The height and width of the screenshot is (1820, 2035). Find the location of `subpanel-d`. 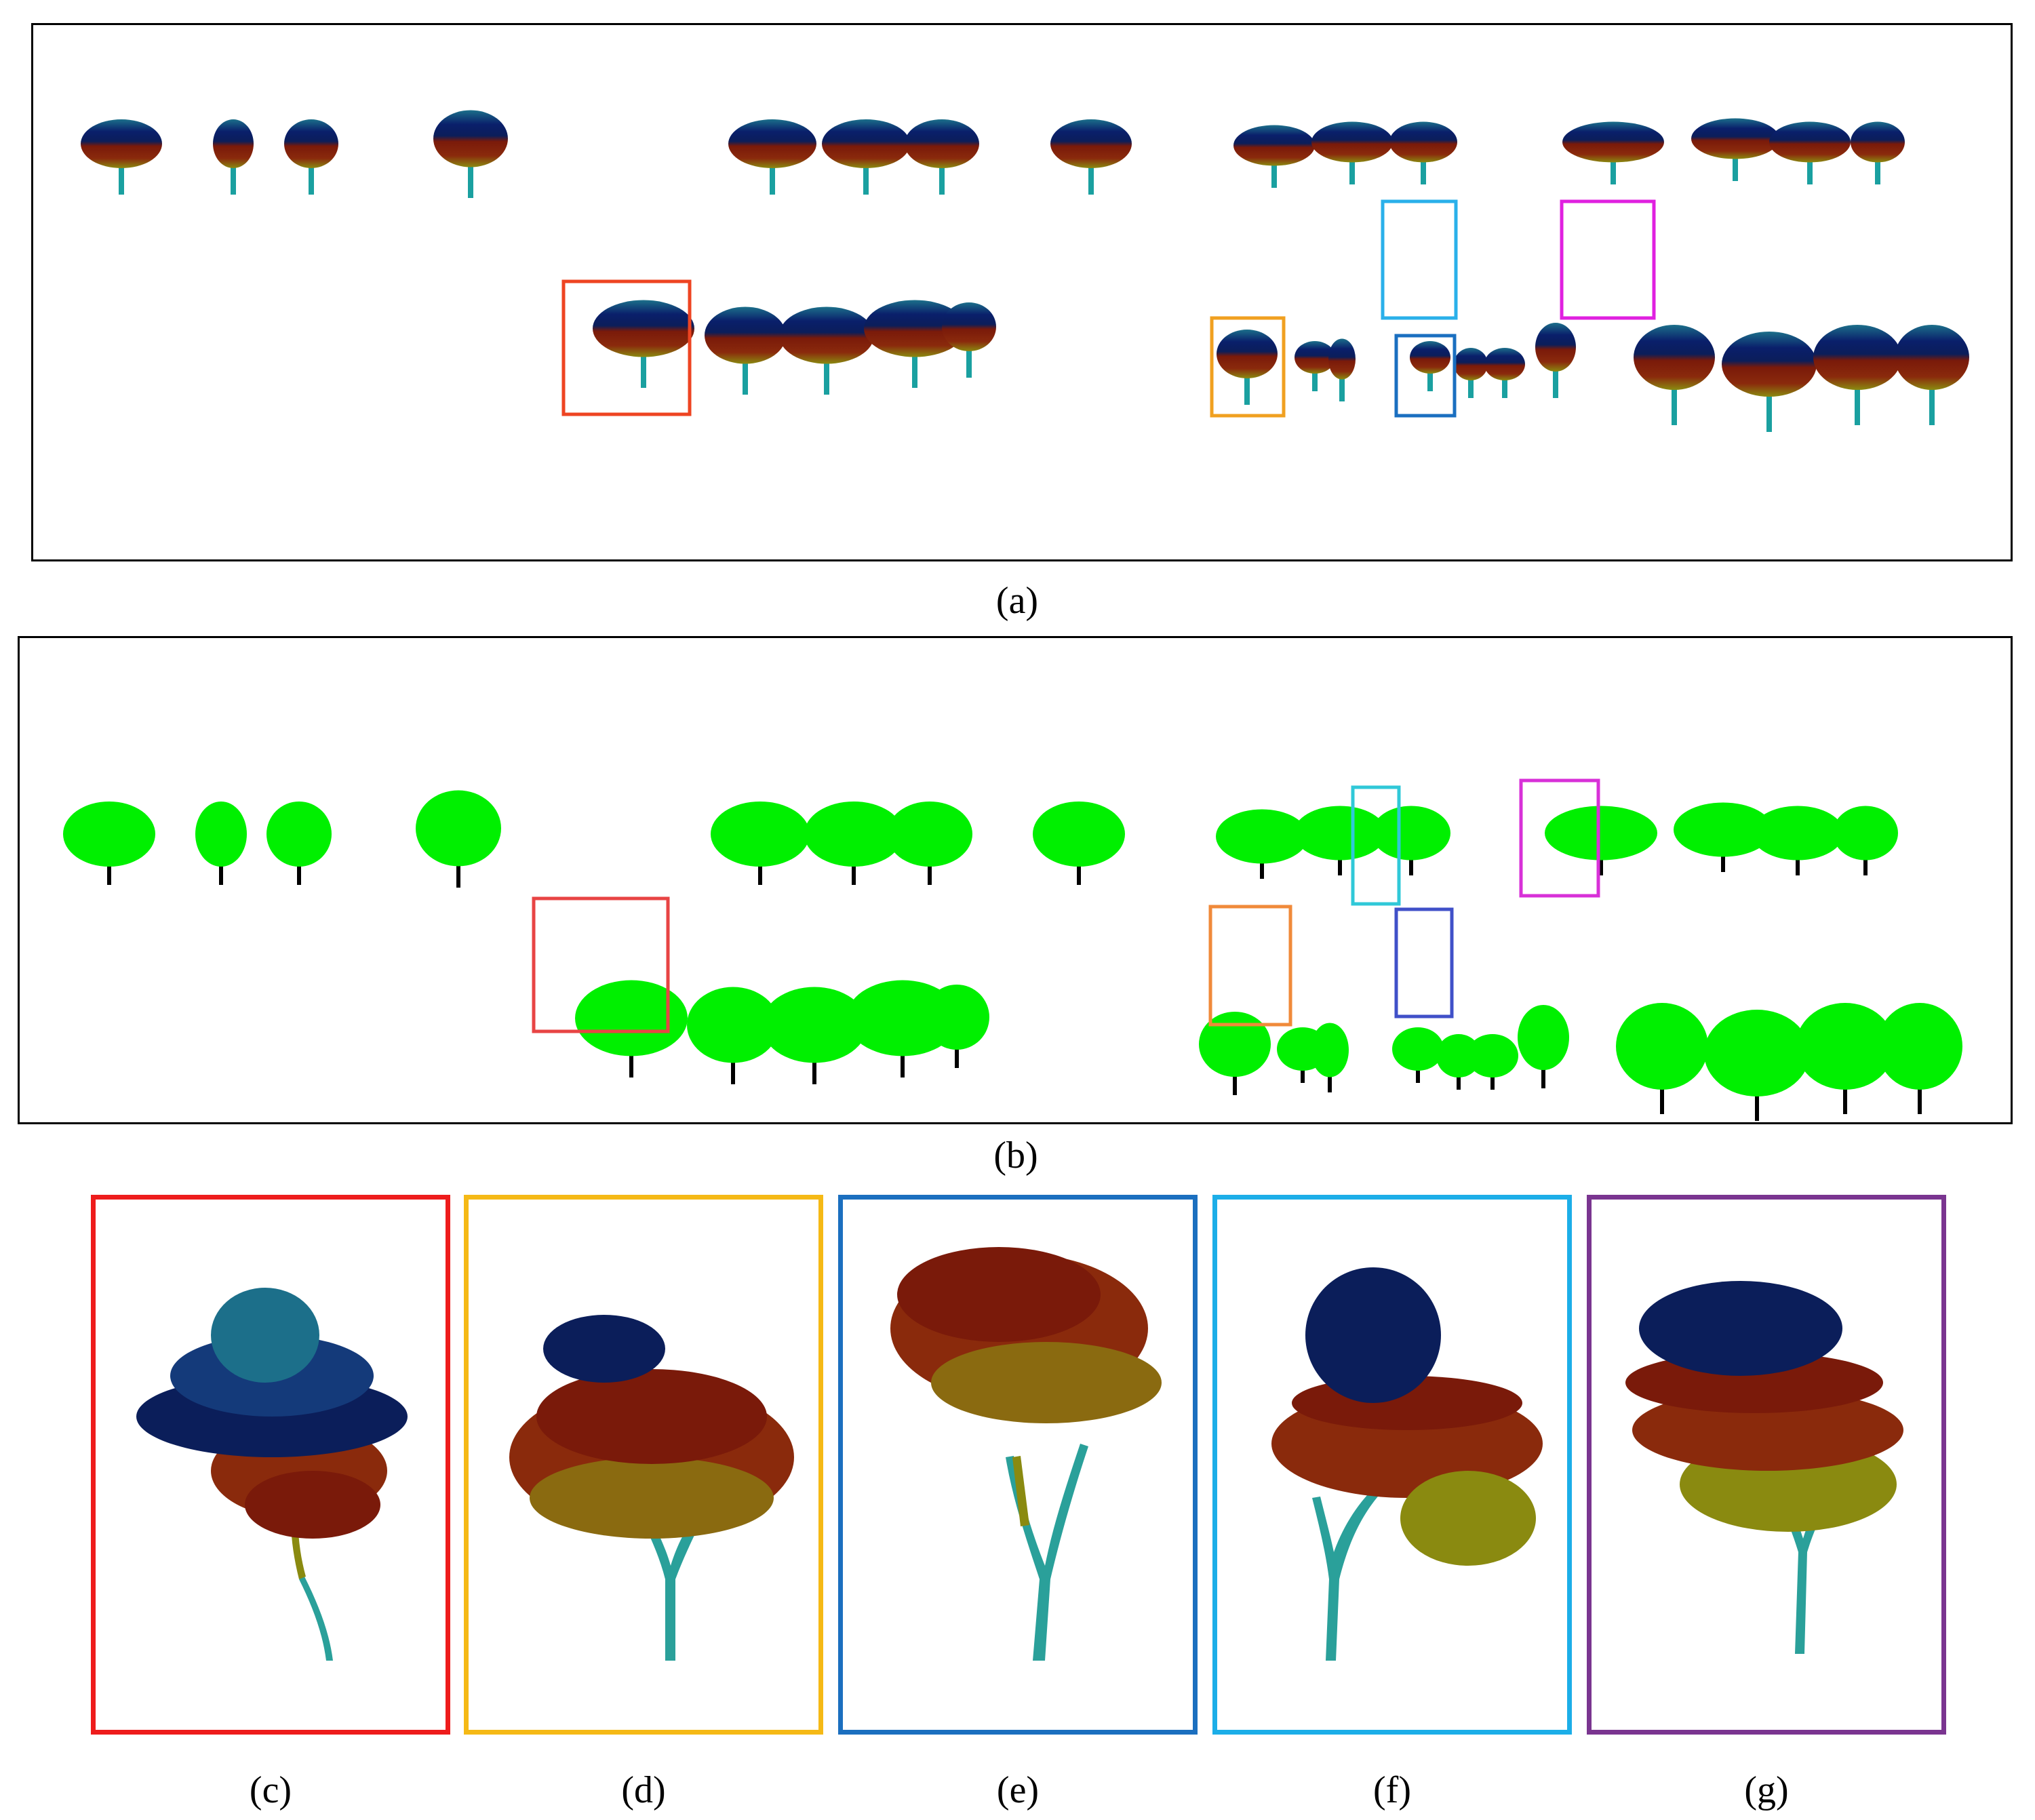

subpanel-d is located at coordinates (643, 1465).